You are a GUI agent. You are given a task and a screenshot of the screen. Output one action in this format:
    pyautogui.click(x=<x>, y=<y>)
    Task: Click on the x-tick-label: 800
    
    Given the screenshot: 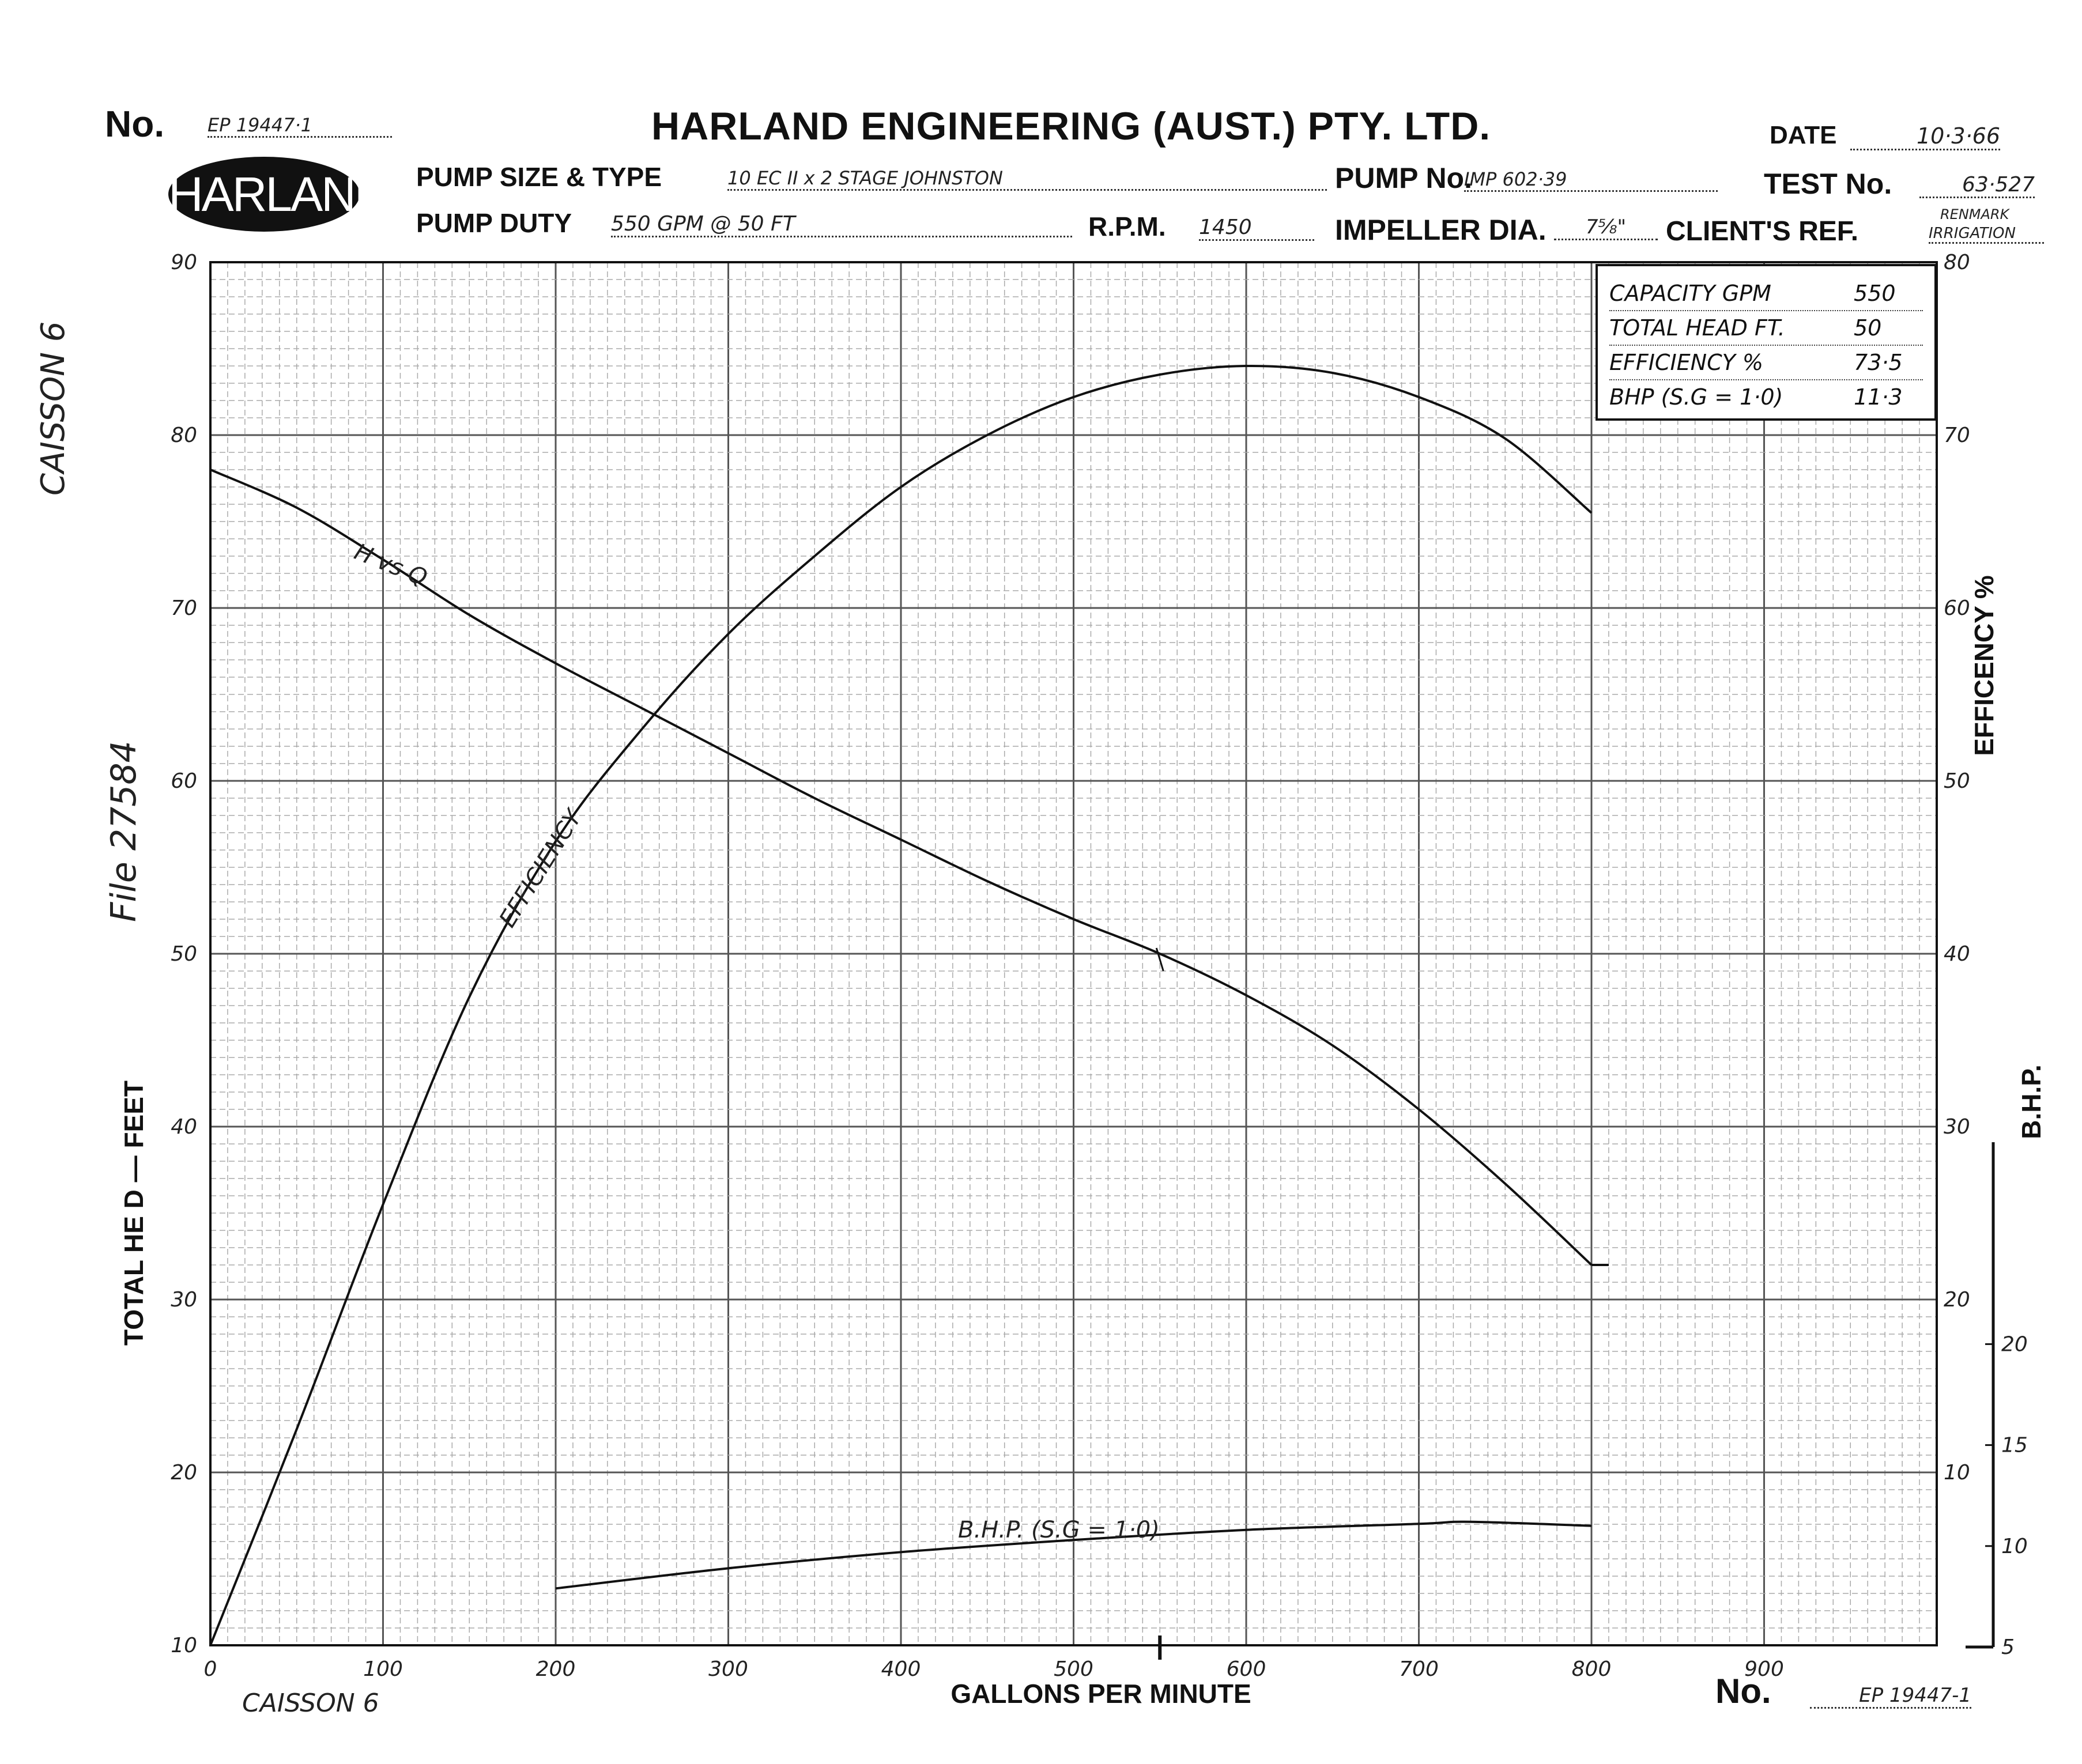 What is the action you would take?
    pyautogui.click(x=1592, y=1669)
    